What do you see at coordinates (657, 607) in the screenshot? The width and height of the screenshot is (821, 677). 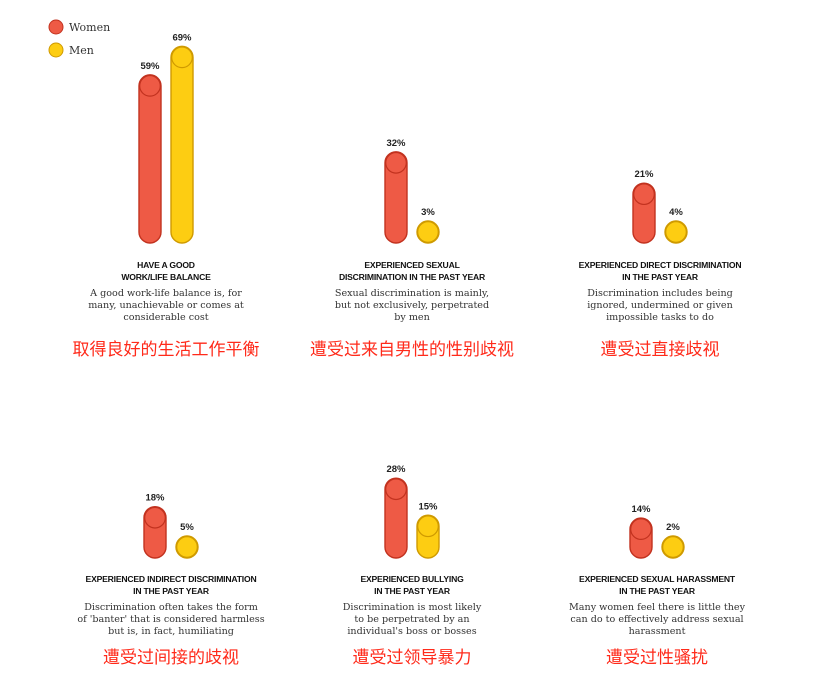 I see `panel-description-line: Many women feel there is little they` at bounding box center [657, 607].